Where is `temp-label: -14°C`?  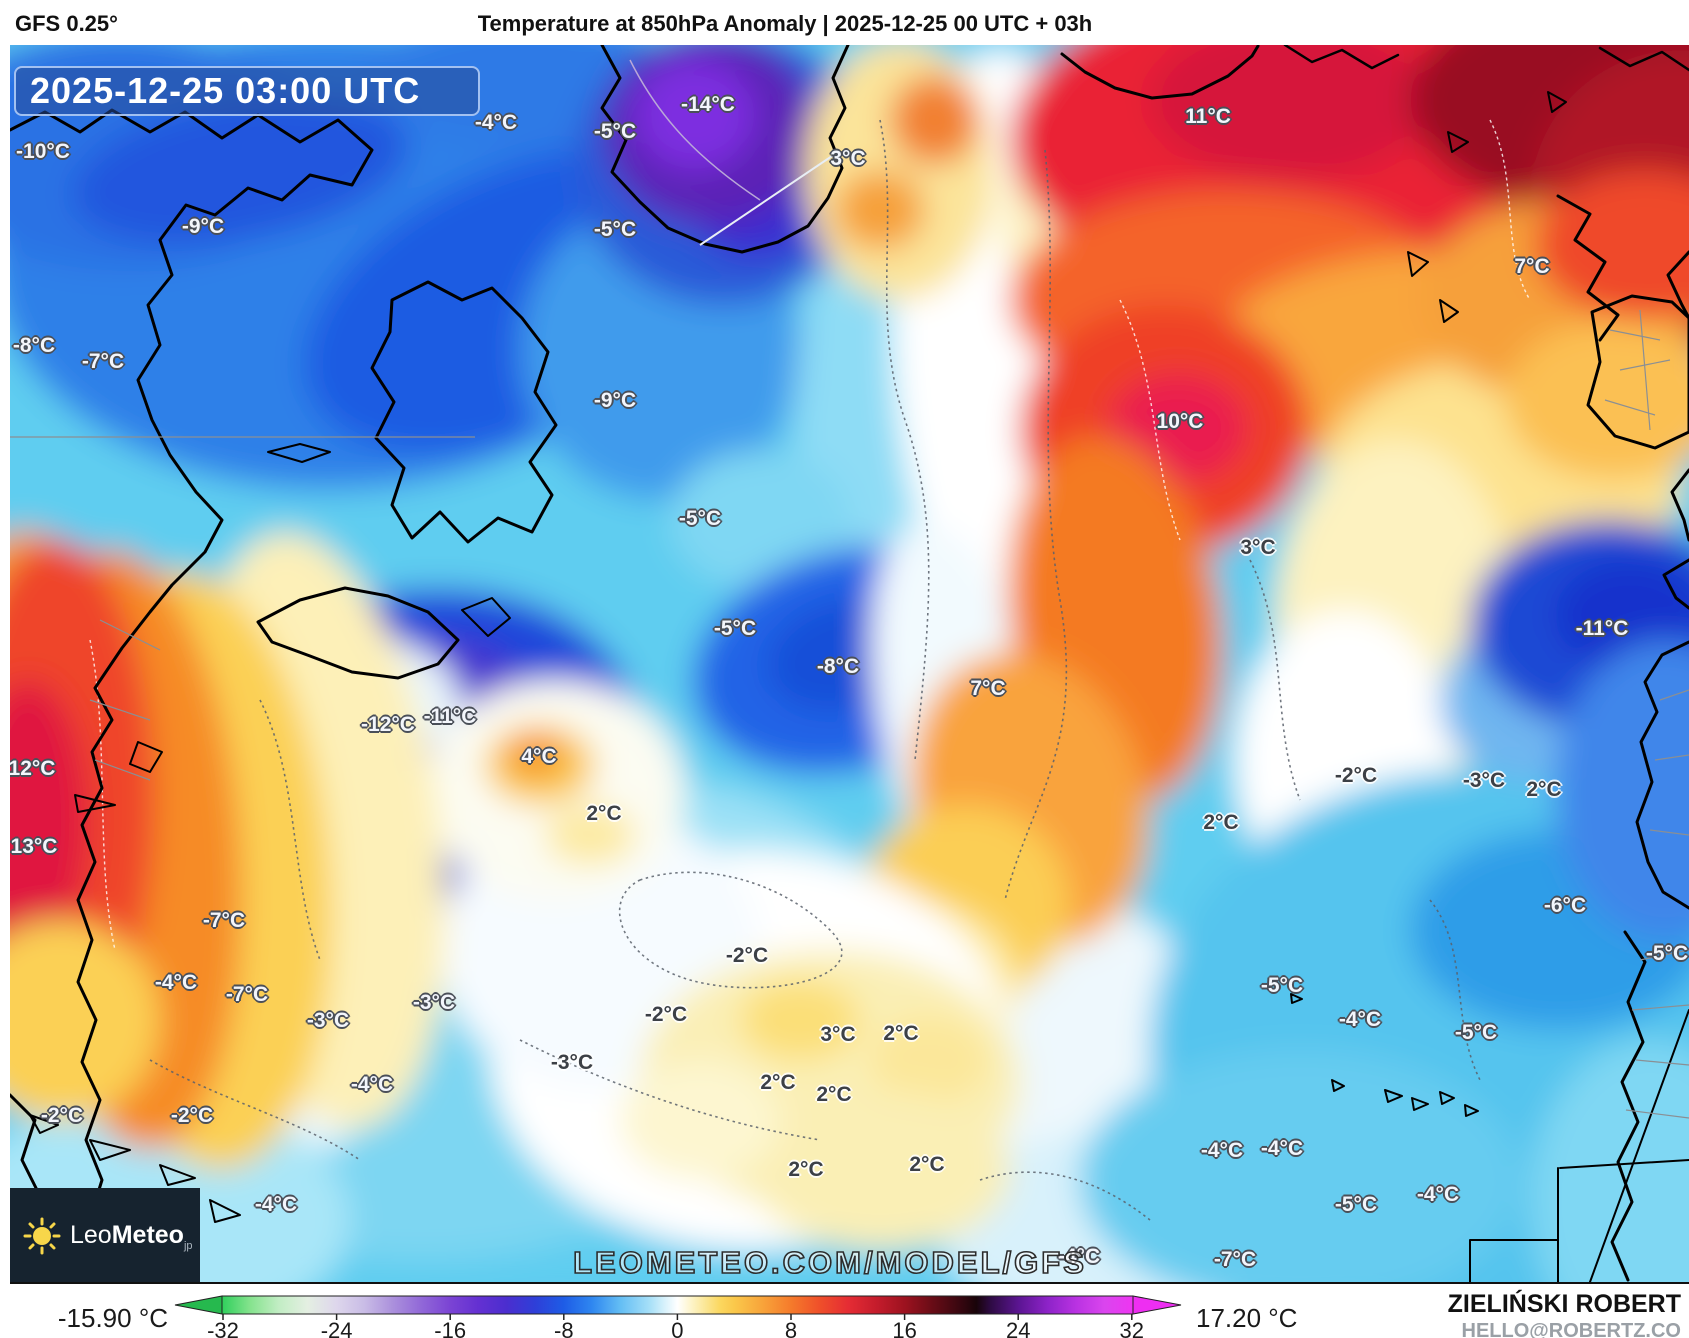 temp-label: -14°C is located at coordinates (708, 104).